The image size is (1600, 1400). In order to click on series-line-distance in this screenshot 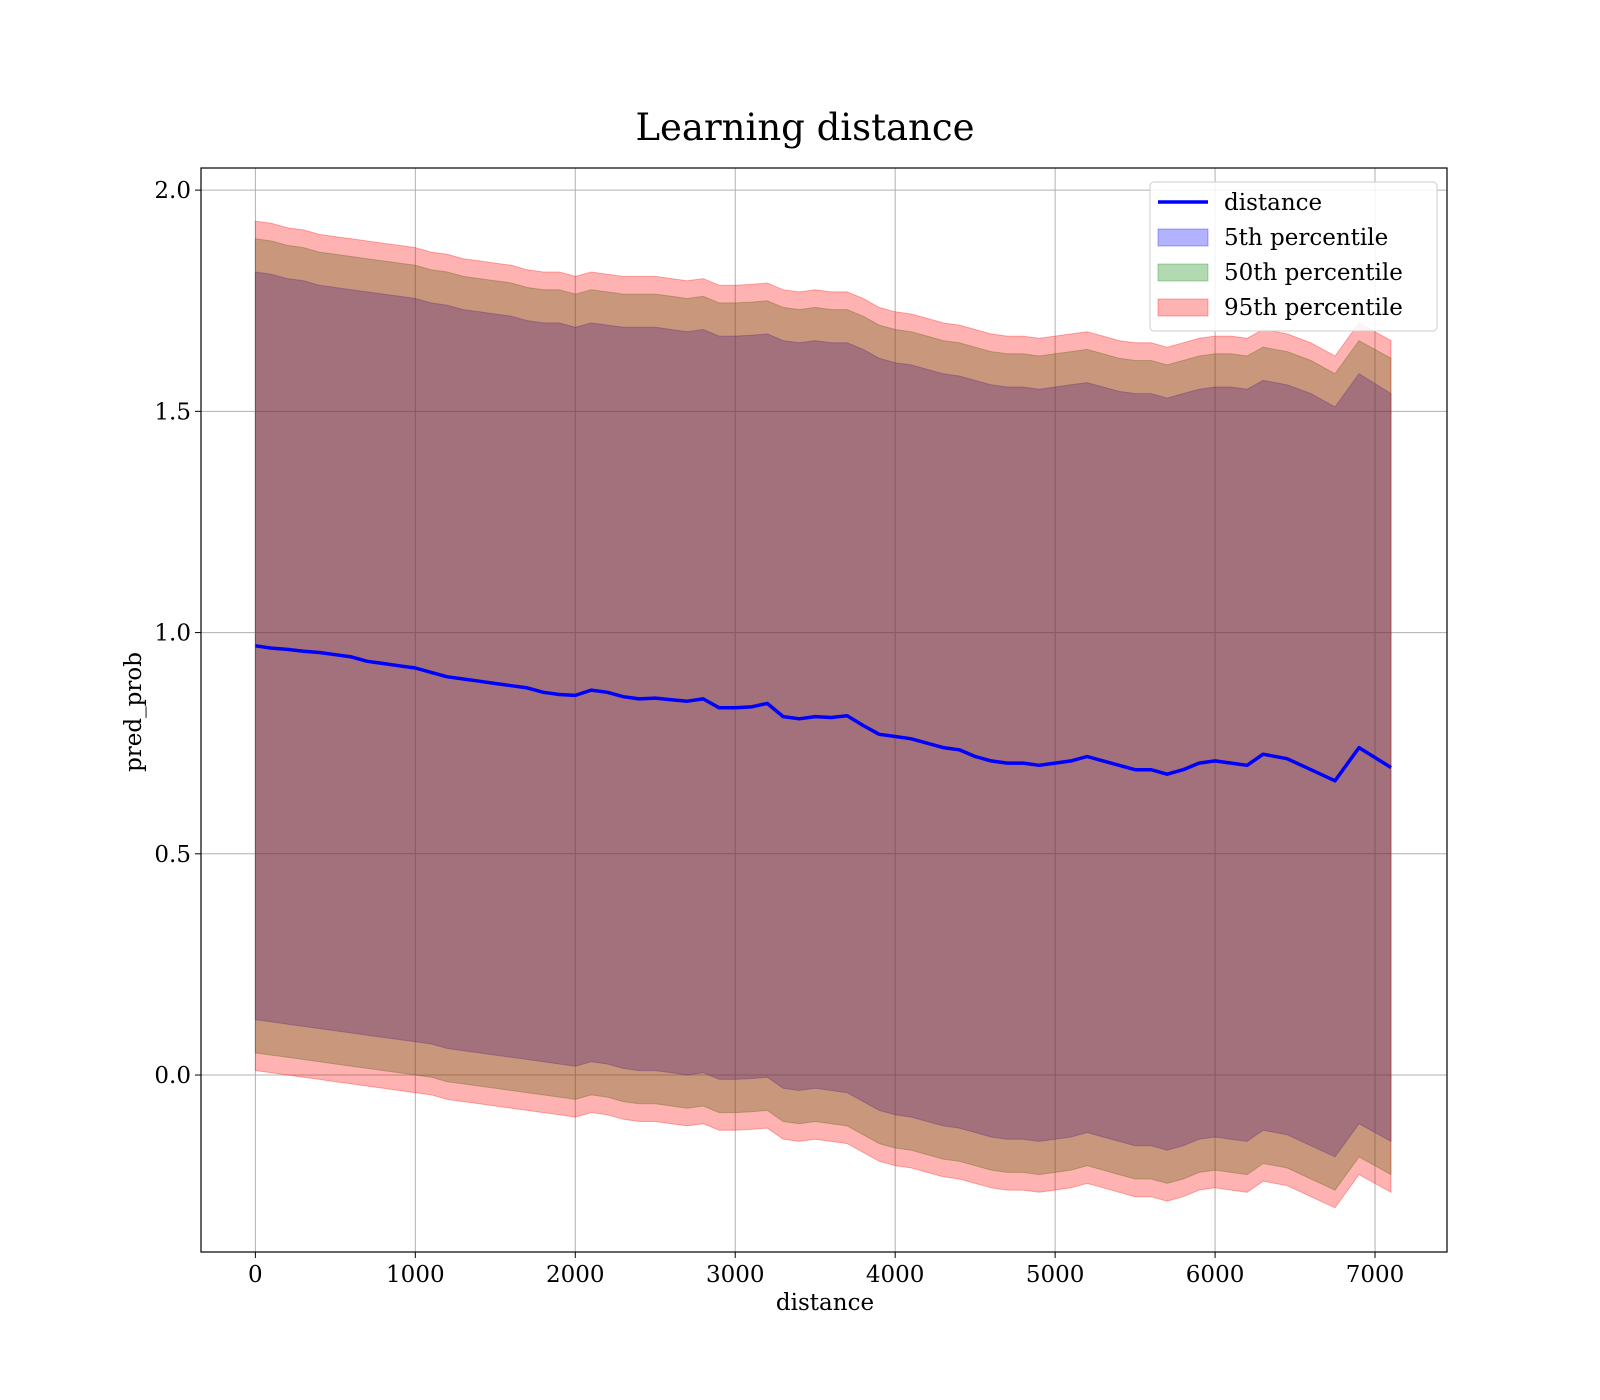, I will do `click(823, 713)`.